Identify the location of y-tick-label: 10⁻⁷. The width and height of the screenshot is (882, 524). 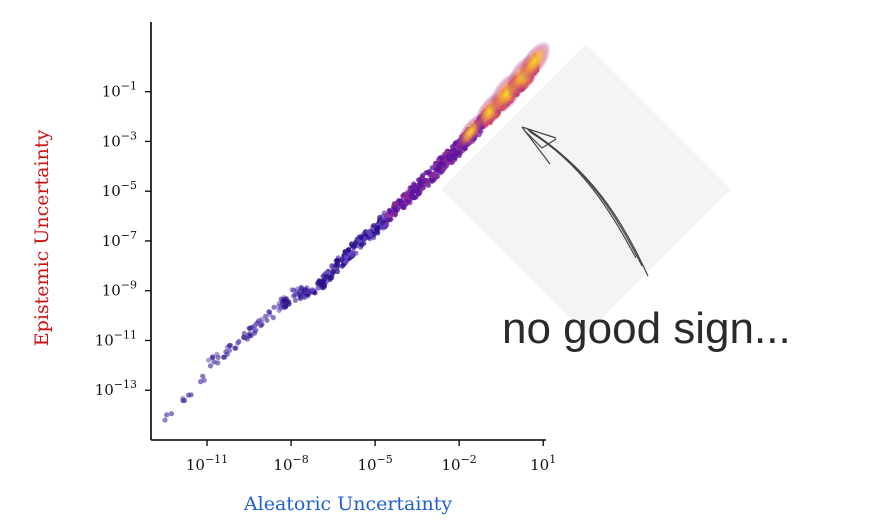
(119, 239).